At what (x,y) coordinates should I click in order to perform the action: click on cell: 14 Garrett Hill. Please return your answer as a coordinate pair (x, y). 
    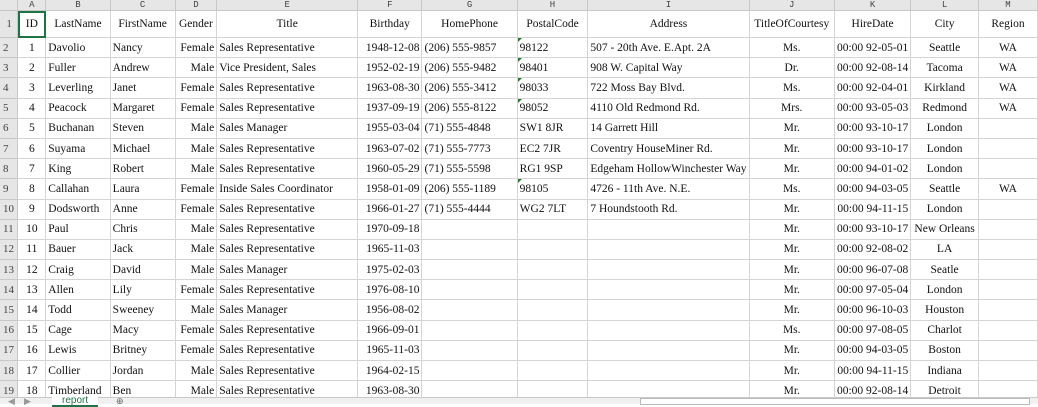
    Looking at the image, I should click on (668, 128).